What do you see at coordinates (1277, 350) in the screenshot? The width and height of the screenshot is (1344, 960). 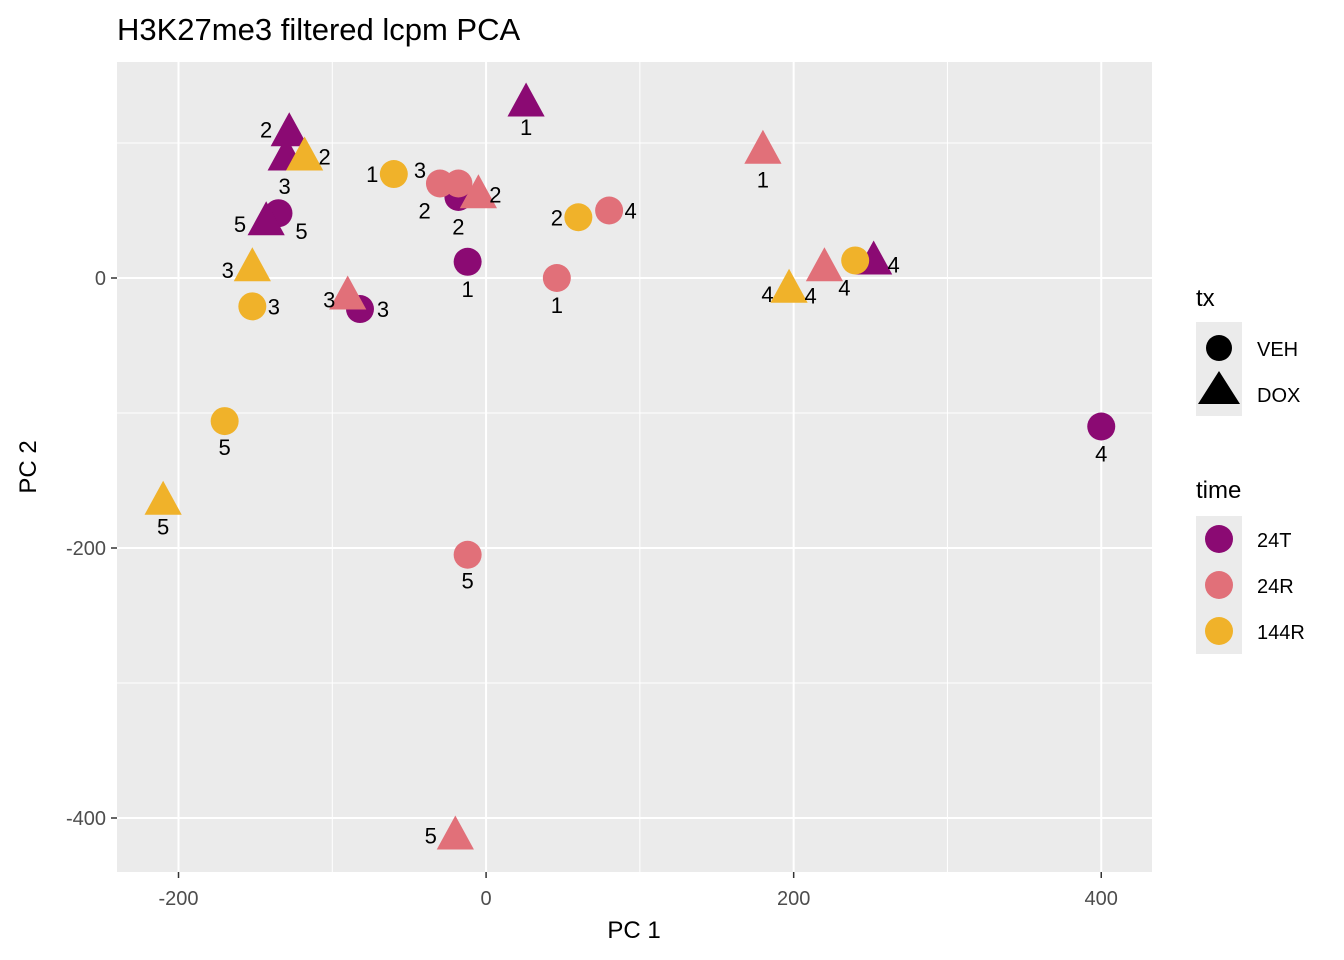 I see `legend-tx-label-veh: VEH` at bounding box center [1277, 350].